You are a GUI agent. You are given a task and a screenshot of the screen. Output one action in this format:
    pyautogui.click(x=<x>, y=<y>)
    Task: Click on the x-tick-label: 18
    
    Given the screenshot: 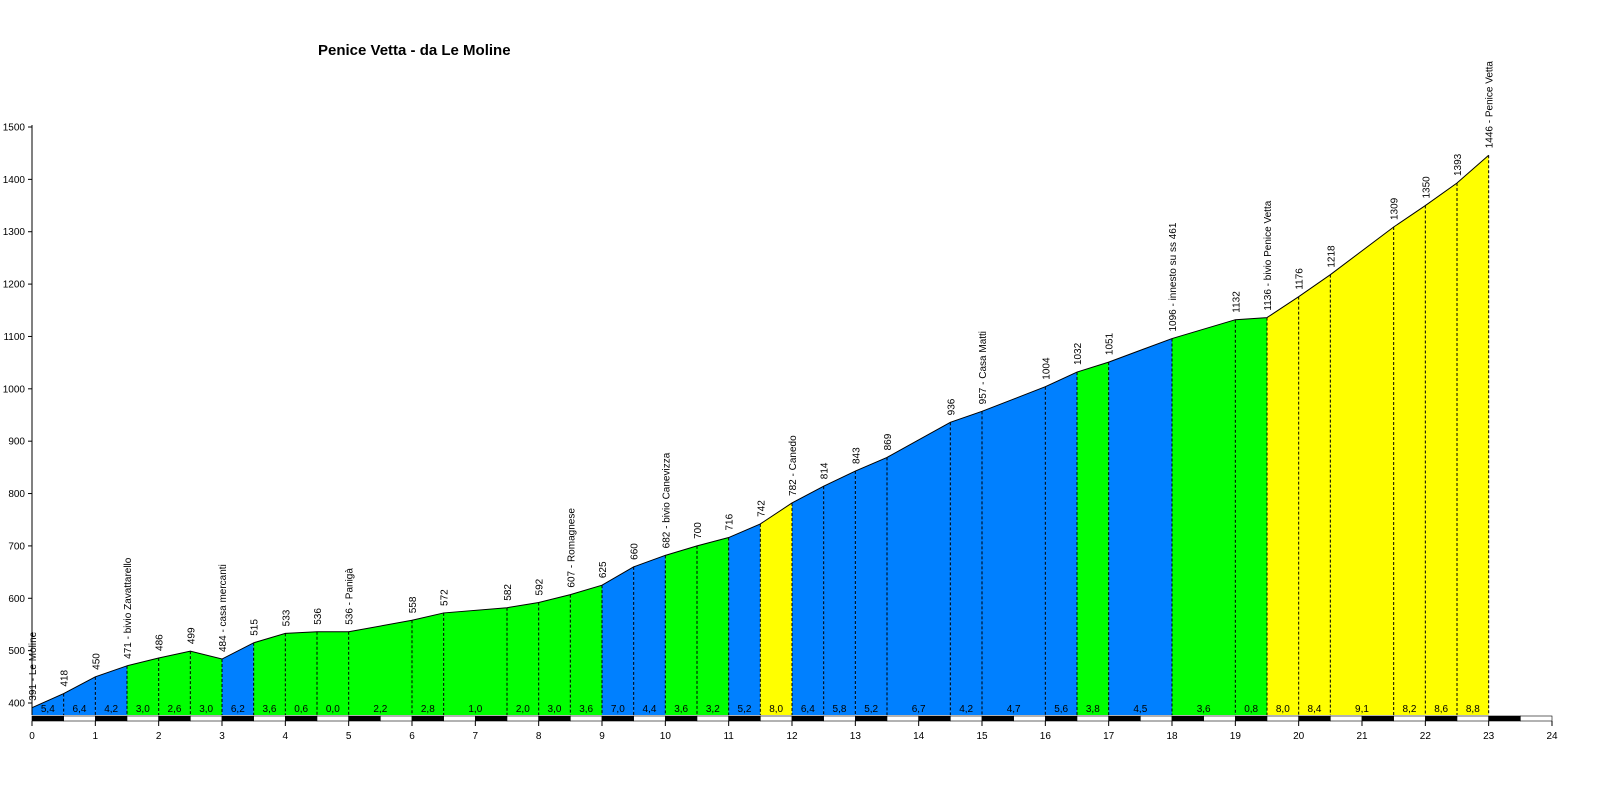 What is the action you would take?
    pyautogui.click(x=1172, y=736)
    